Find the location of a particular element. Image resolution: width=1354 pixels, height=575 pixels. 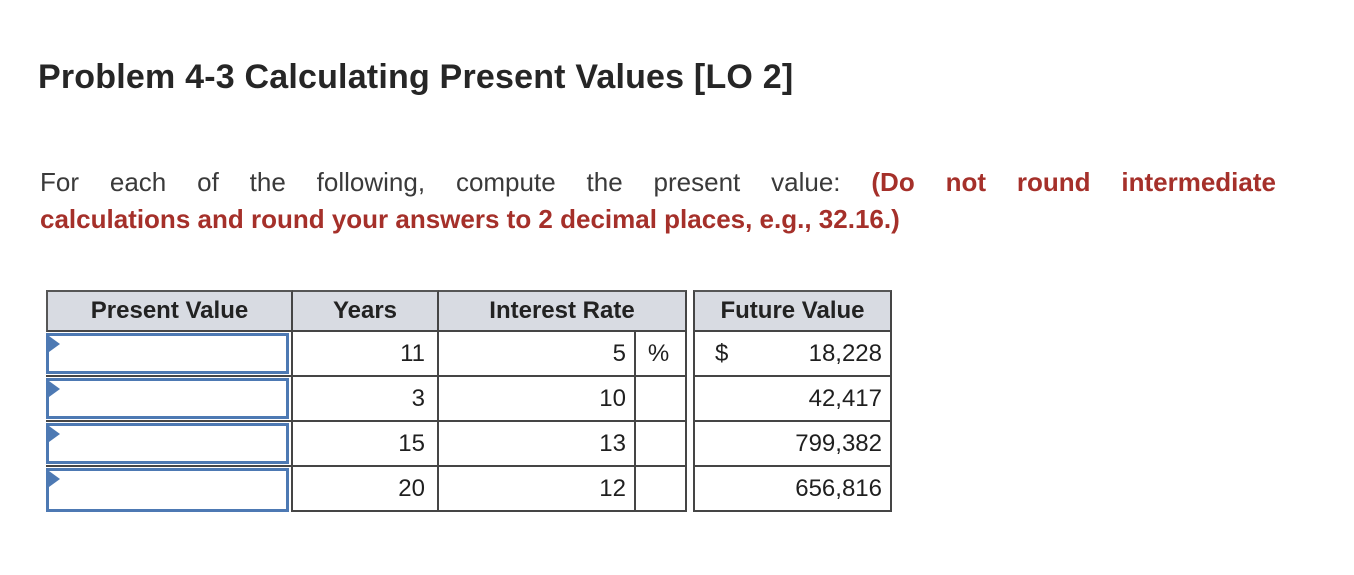

table-row-2-years: 3 is located at coordinates (366, 399).